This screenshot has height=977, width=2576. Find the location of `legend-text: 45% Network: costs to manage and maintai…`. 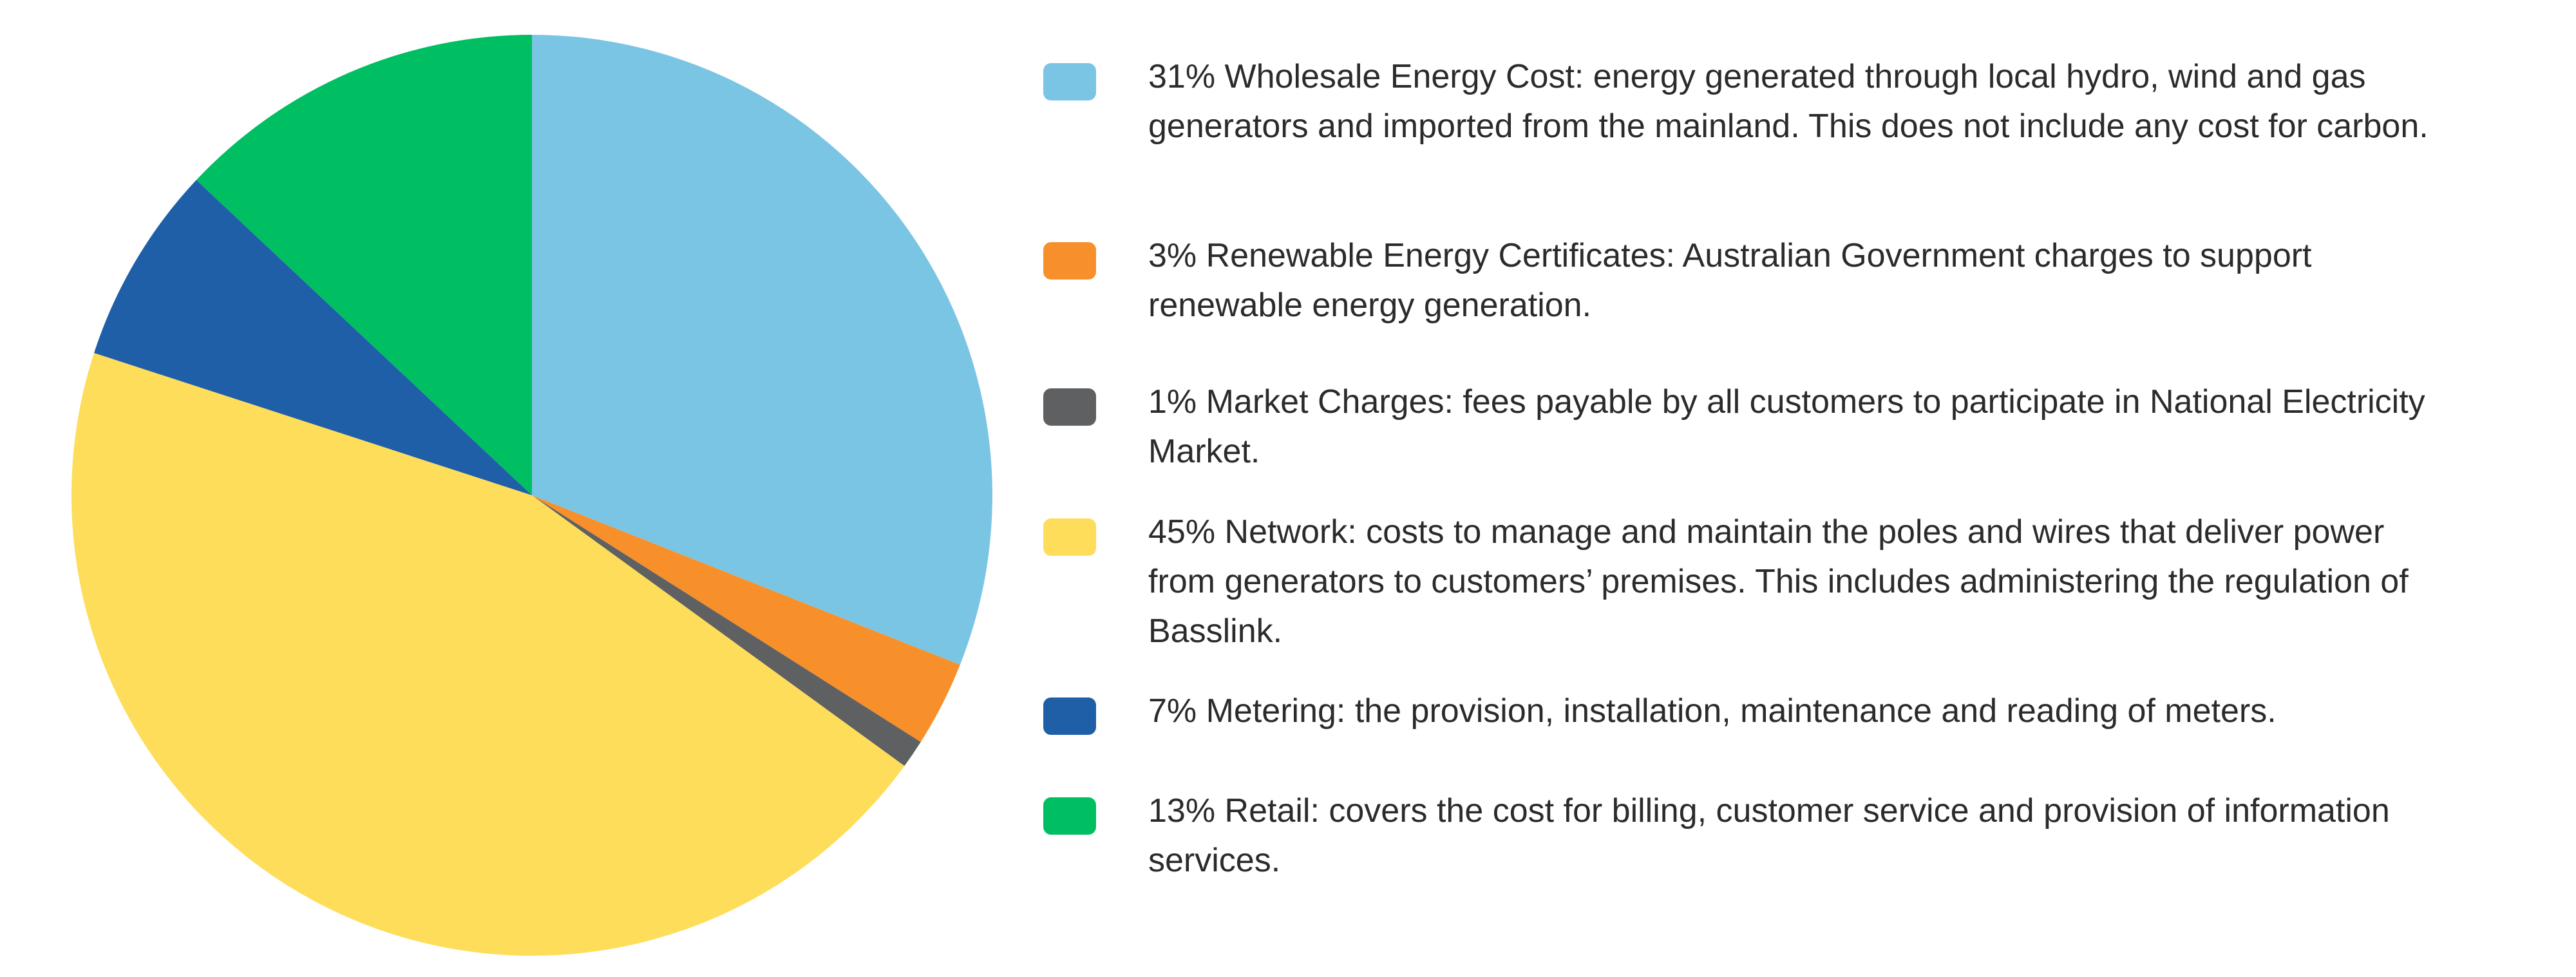

legend-text: 45% Network: costs to manage and maintai… is located at coordinates (1792, 581).